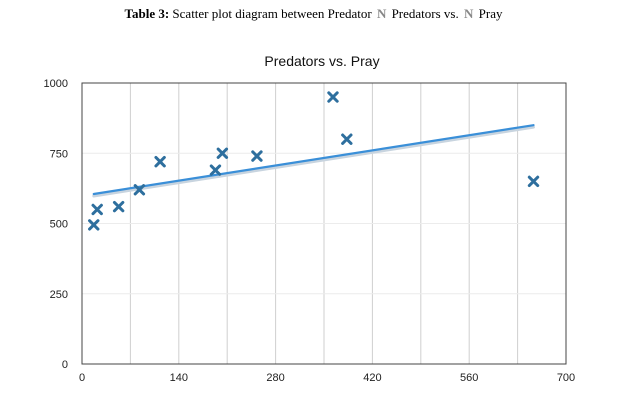 The height and width of the screenshot is (411, 627). What do you see at coordinates (179, 378) in the screenshot?
I see `x-tick-label: 140` at bounding box center [179, 378].